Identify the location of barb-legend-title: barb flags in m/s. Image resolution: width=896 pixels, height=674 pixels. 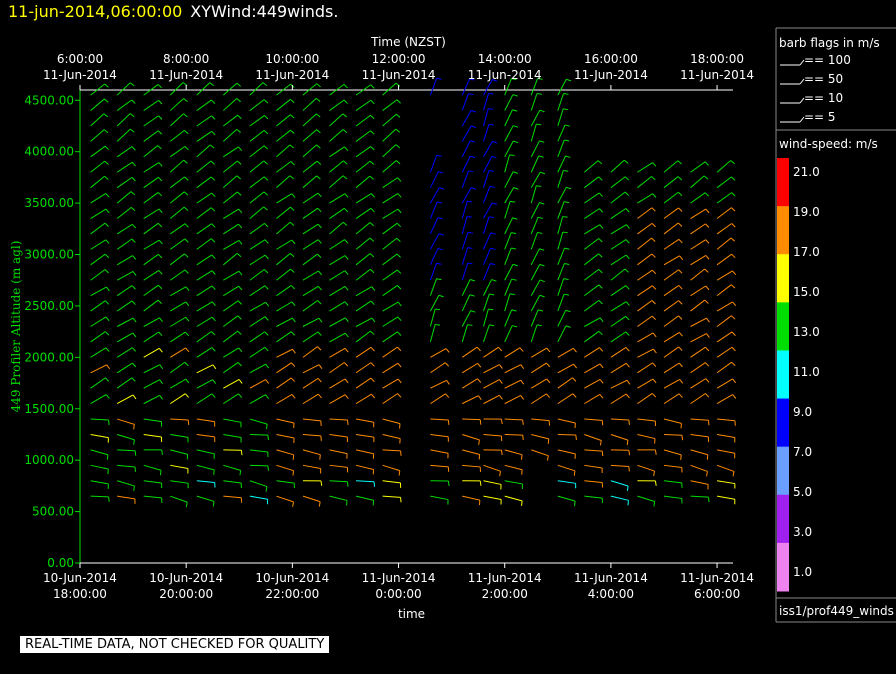
(829, 43).